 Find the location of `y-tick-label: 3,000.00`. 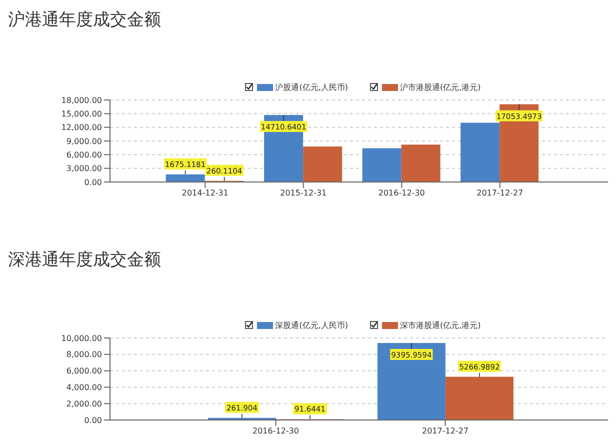

y-tick-label: 3,000.00 is located at coordinates (84, 169).